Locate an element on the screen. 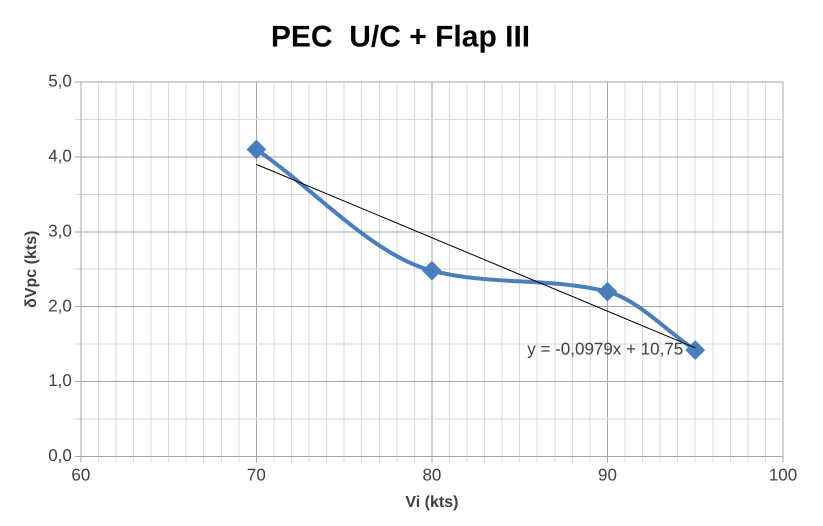 This screenshot has height=526, width=823. x-tick-label: 90 is located at coordinates (607, 474).